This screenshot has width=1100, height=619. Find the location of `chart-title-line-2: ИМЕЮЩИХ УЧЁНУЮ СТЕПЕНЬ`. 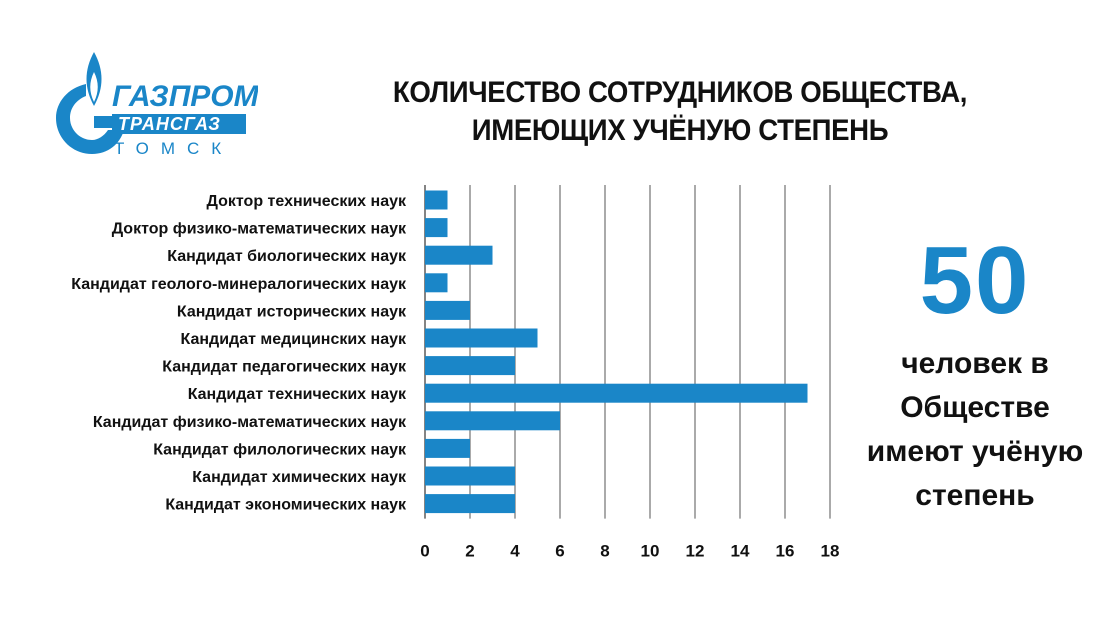

chart-title-line-2: ИМЕЮЩИХ УЧЁНУЮ СТЕПЕНЬ is located at coordinates (680, 130).